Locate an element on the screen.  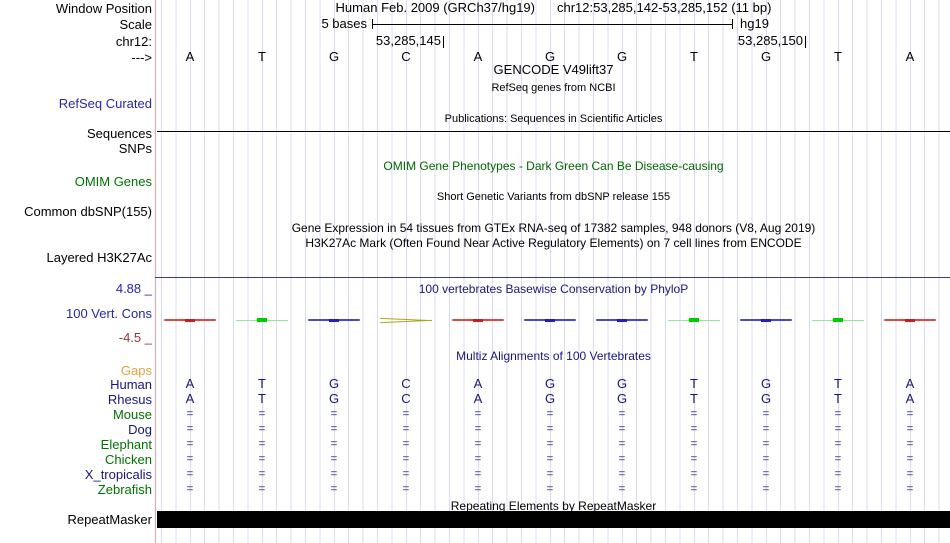
scale-label: Scale is located at coordinates (135, 24).